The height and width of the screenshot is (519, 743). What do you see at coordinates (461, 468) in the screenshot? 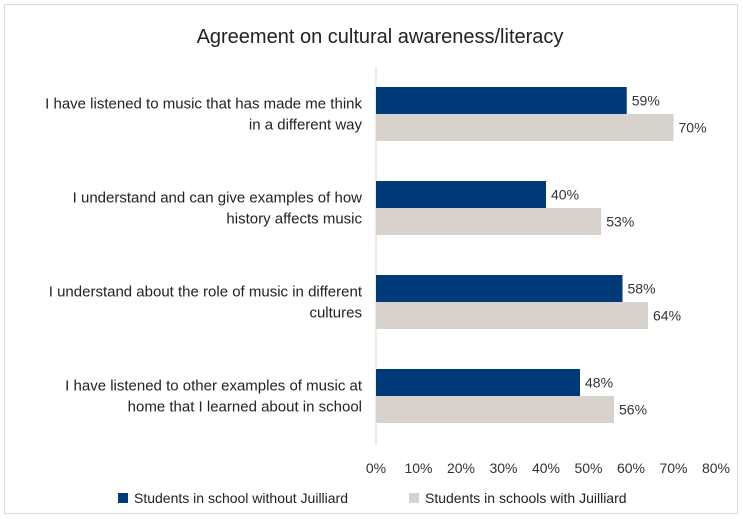
I see `x-tick-20: 20%` at bounding box center [461, 468].